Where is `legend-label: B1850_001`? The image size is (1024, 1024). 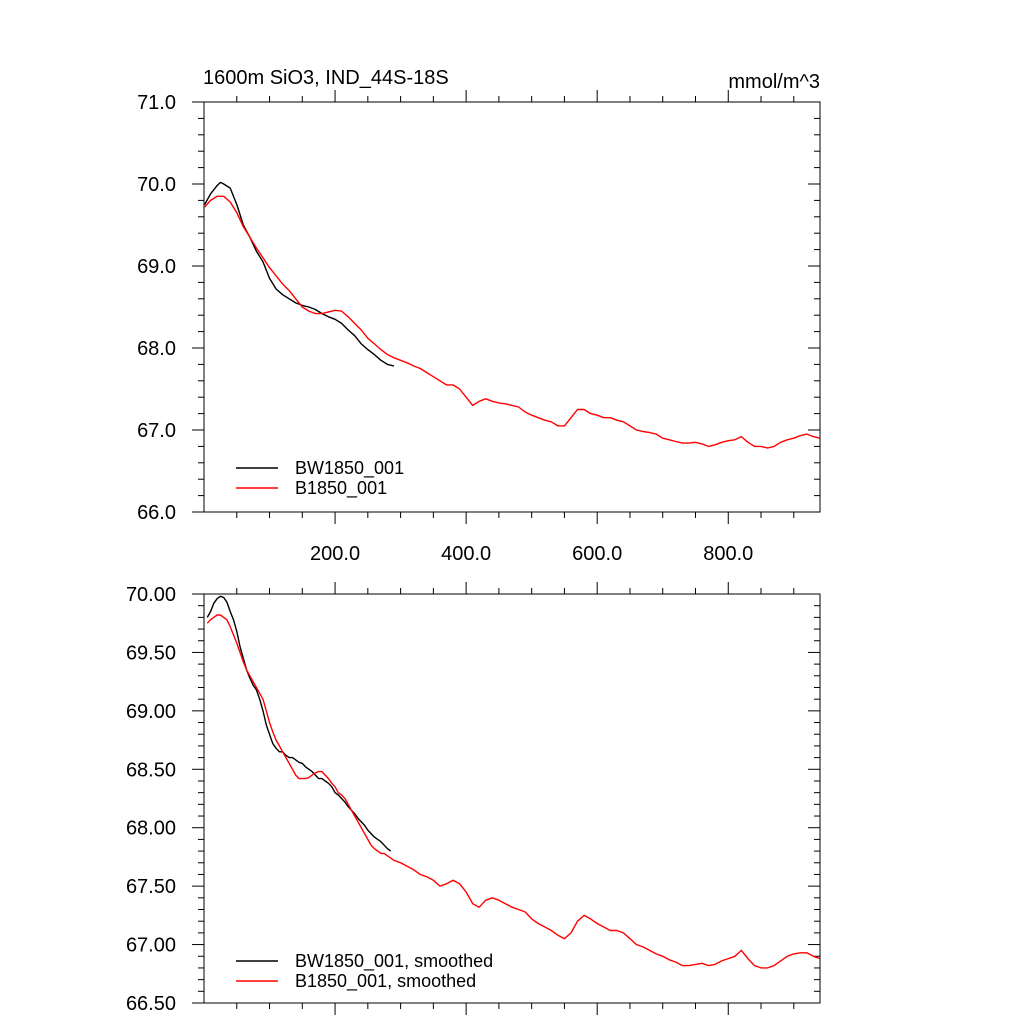 legend-label: B1850_001 is located at coordinates (341, 488).